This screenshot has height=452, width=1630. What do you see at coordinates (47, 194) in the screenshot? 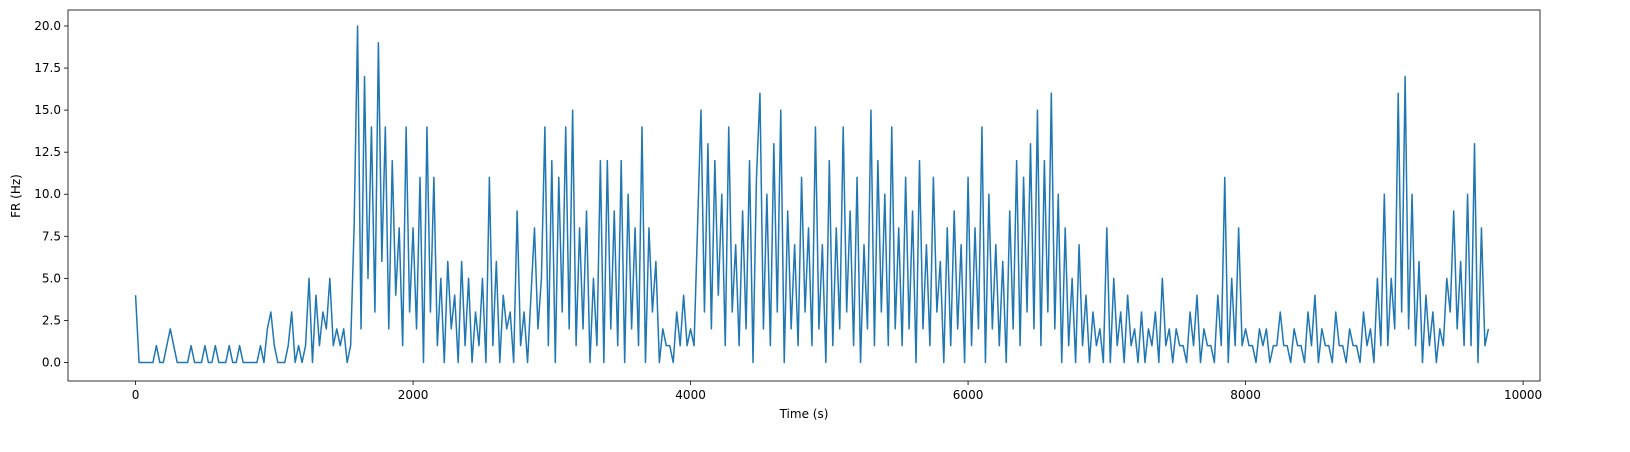
I see `y-tick-label: 10.0` at bounding box center [47, 194].